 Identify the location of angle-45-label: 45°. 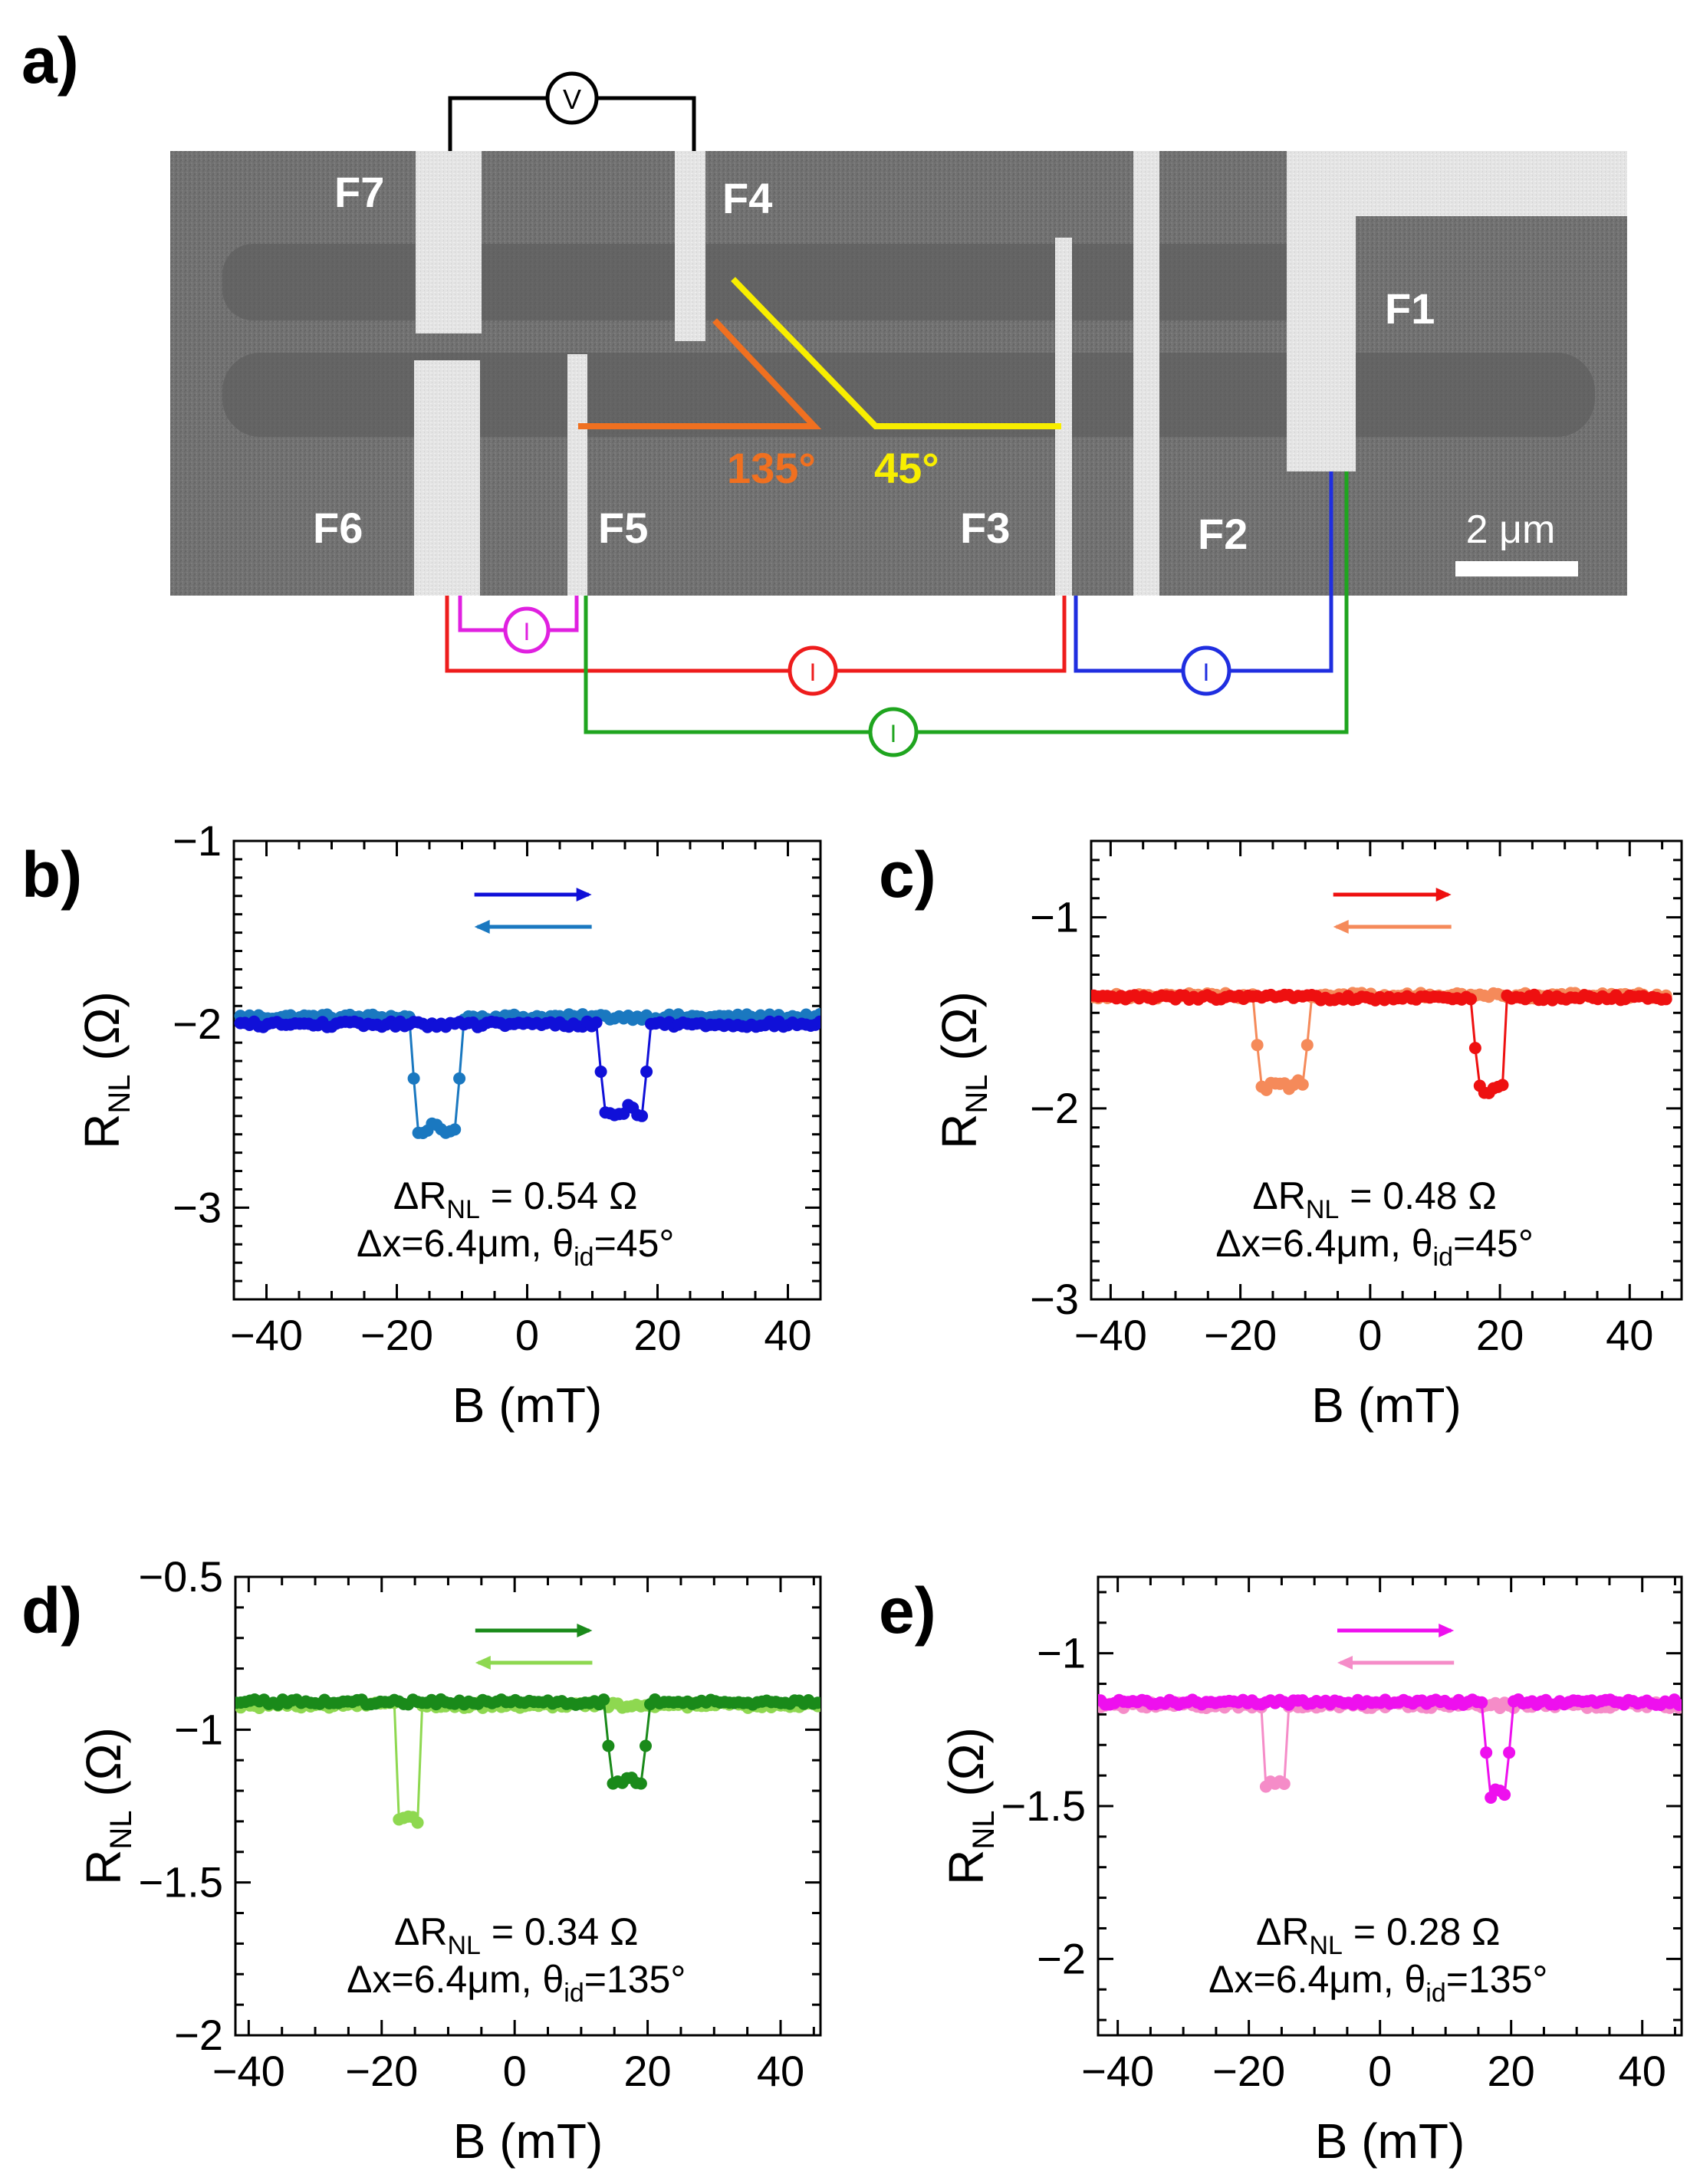
(907, 468).